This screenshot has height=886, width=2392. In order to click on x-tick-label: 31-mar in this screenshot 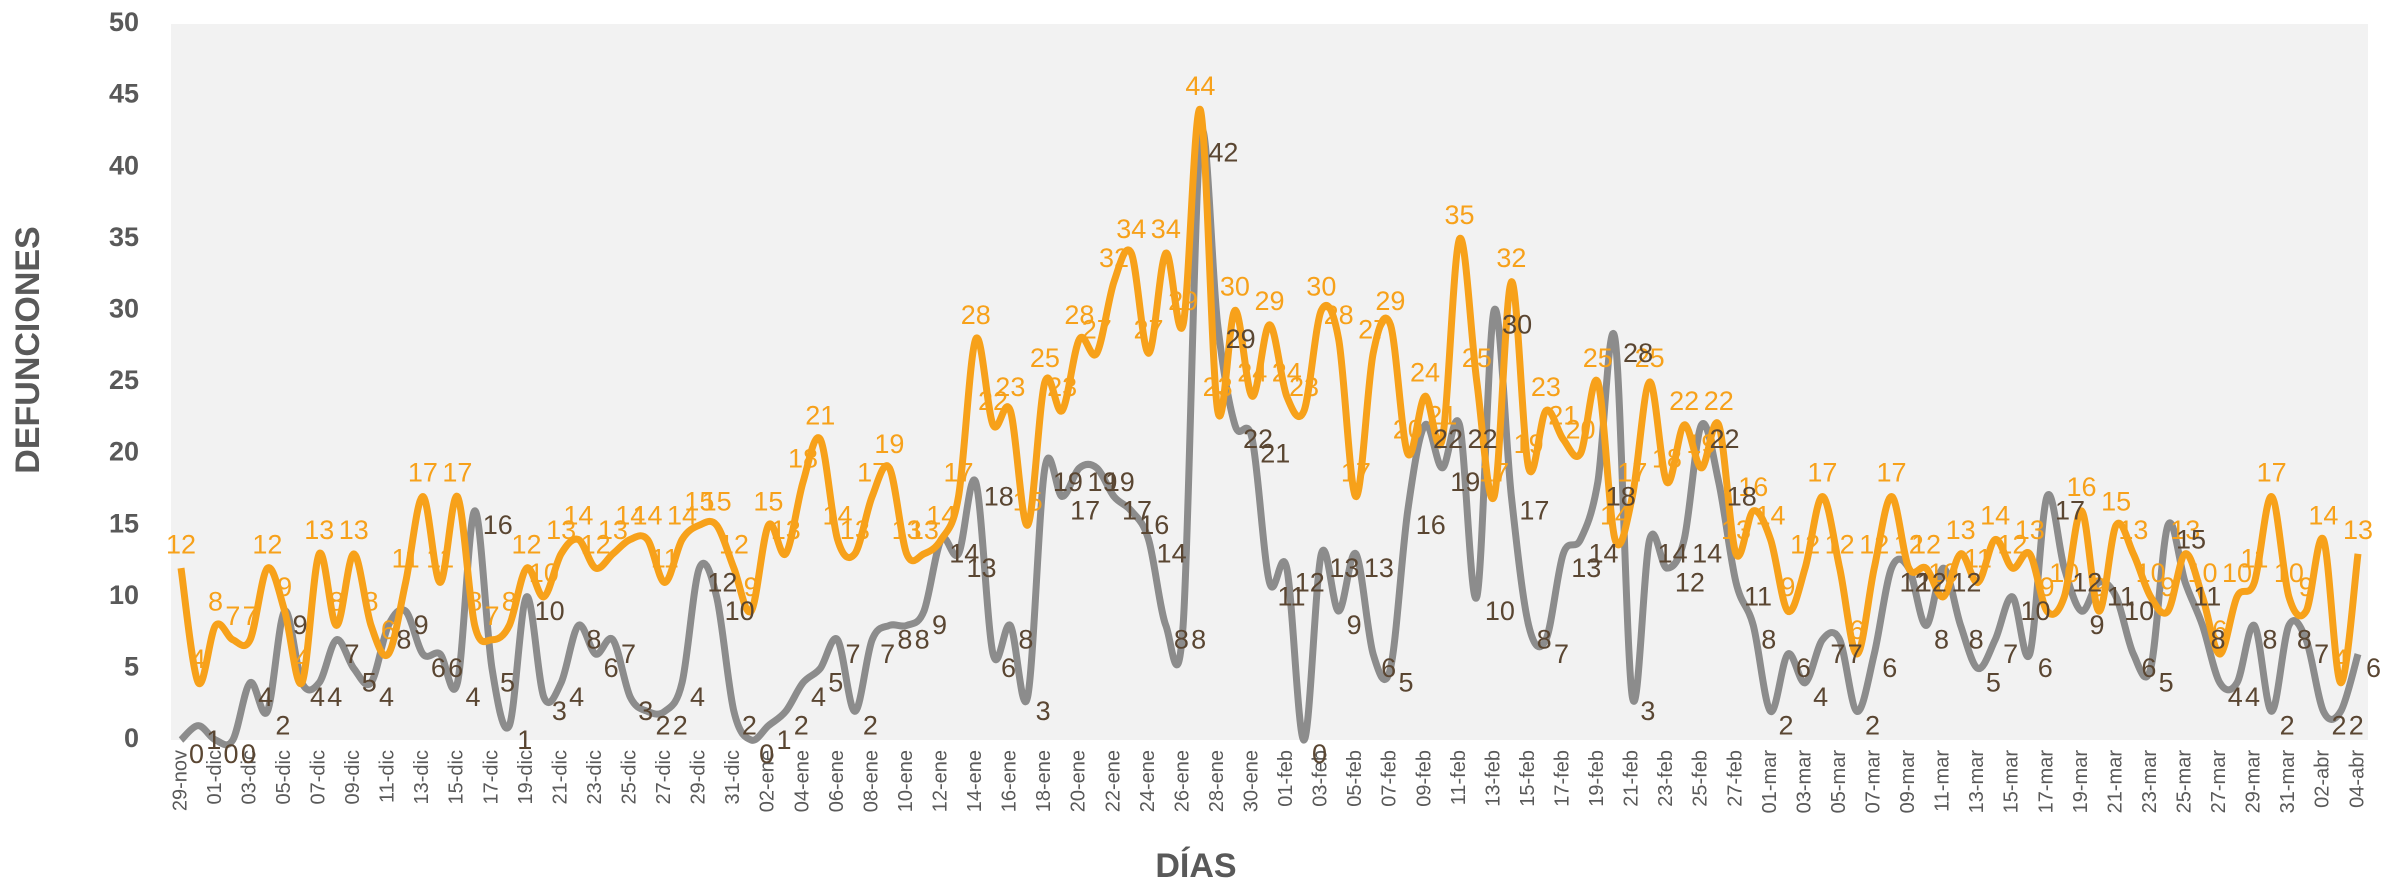, I will do `click(2288, 782)`.